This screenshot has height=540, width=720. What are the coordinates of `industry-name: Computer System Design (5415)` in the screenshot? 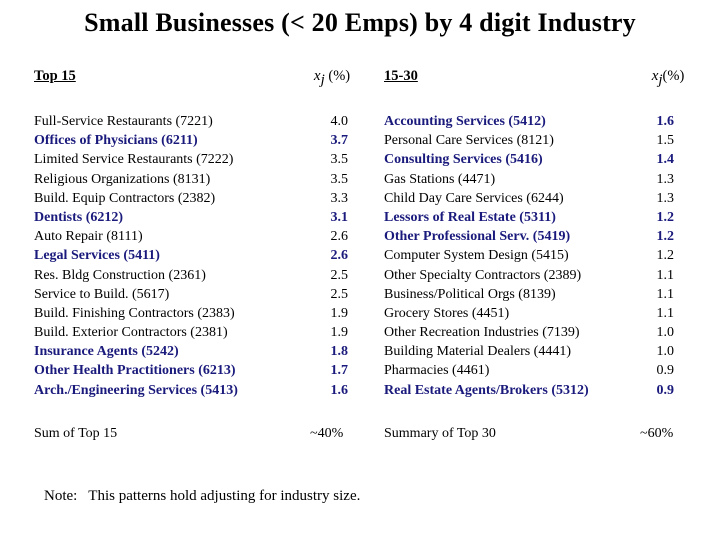 It's located at (476, 256).